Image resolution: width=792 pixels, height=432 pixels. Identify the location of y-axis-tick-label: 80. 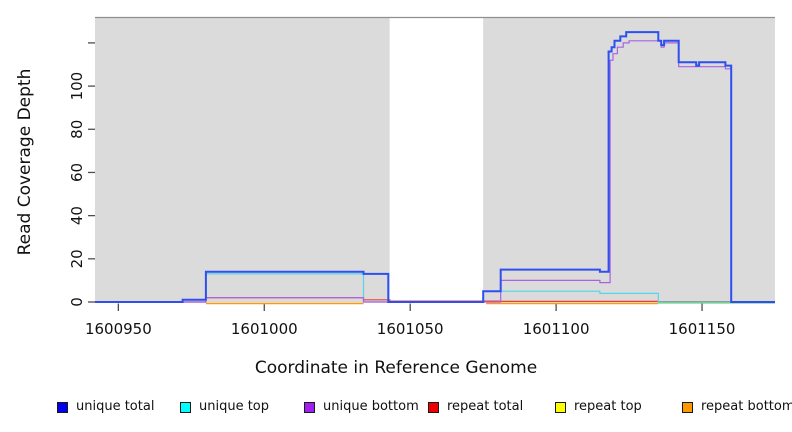
(77, 129).